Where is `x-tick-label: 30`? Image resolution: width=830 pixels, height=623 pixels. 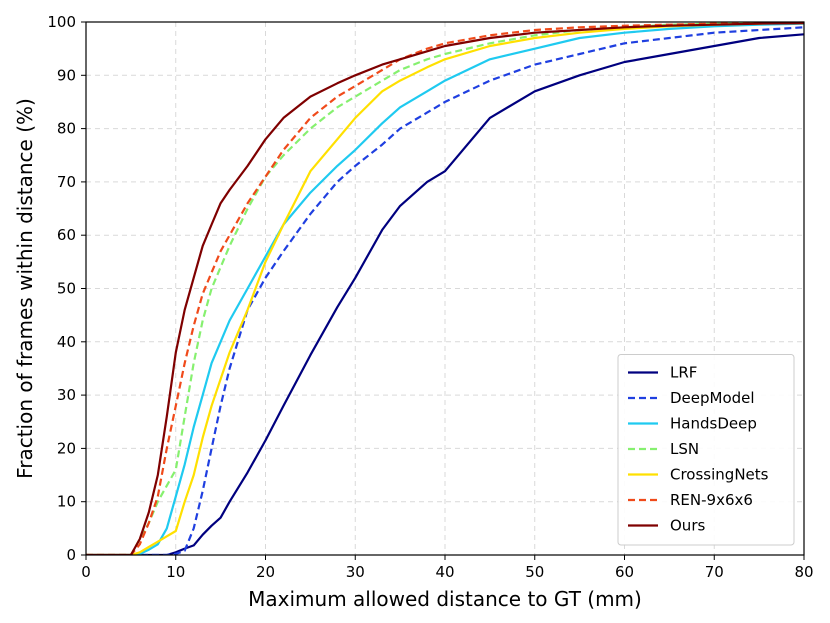 x-tick-label: 30 is located at coordinates (355, 572).